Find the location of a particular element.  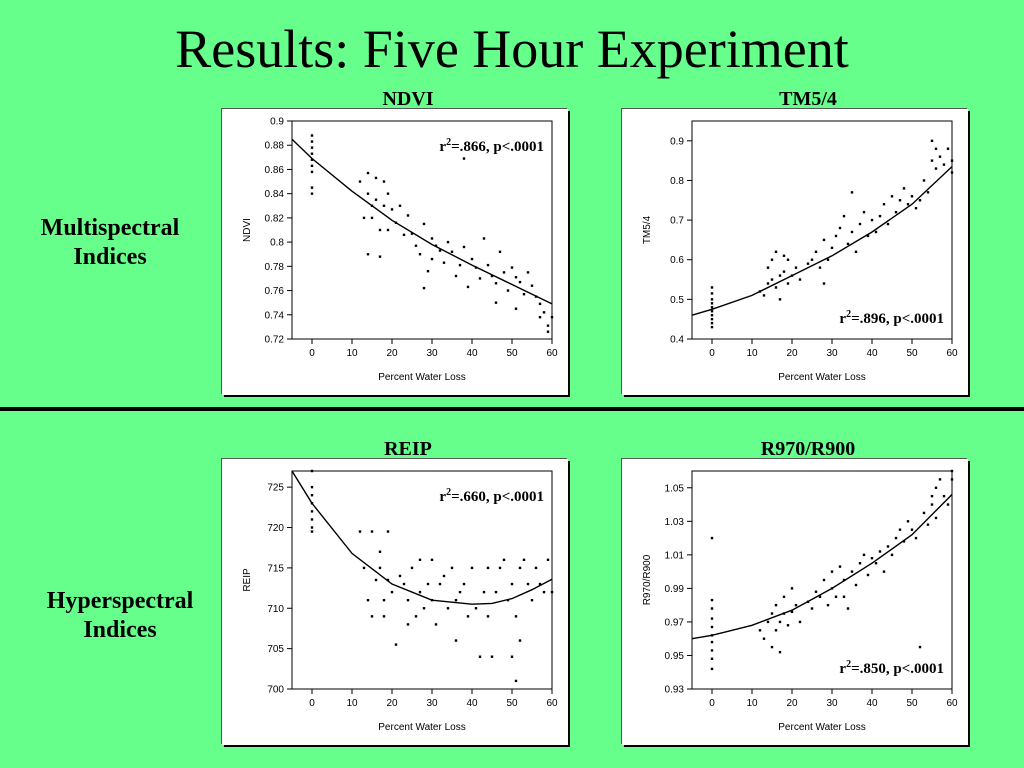

x-axis-label: Percent Water Loss is located at coordinates (421, 377).